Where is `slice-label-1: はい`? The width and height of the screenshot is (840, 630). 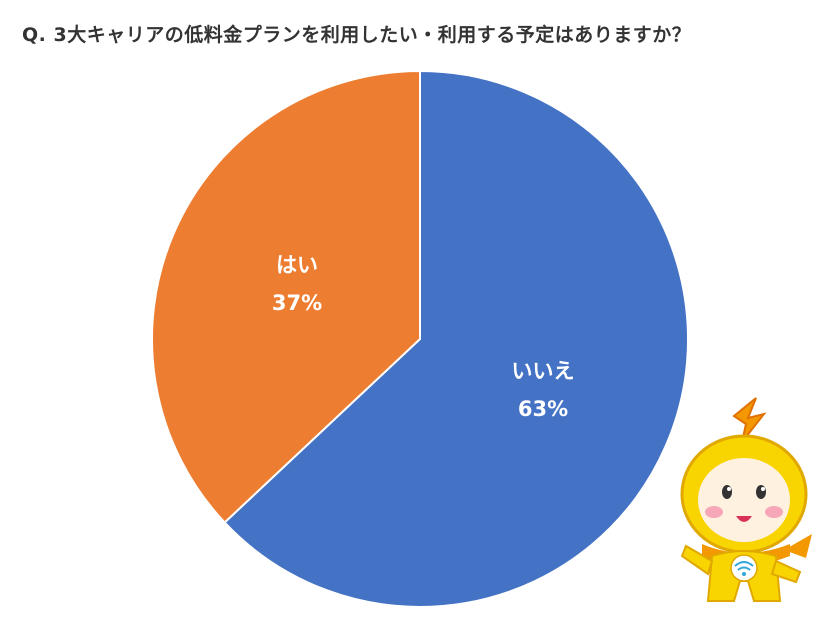
slice-label-1: はい is located at coordinates (297, 265).